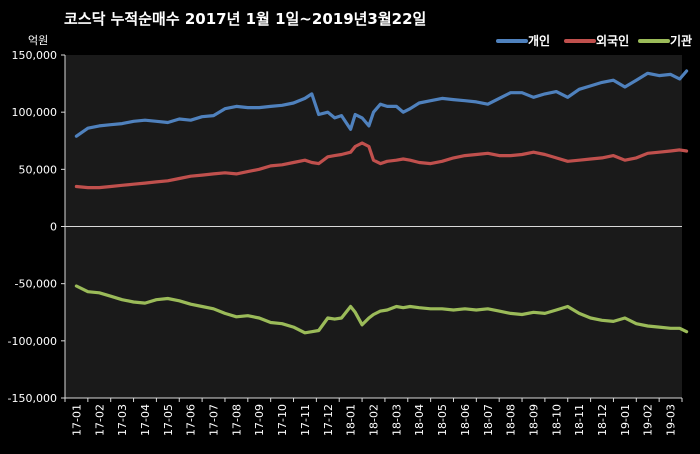 This screenshot has width=700, height=454. I want to click on x-tick-label: 18-04, so click(419, 420).